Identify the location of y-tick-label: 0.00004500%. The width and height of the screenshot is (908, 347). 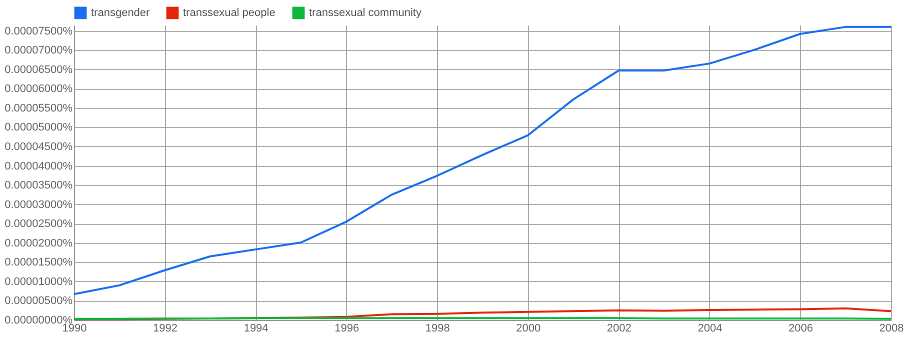
(38, 146).